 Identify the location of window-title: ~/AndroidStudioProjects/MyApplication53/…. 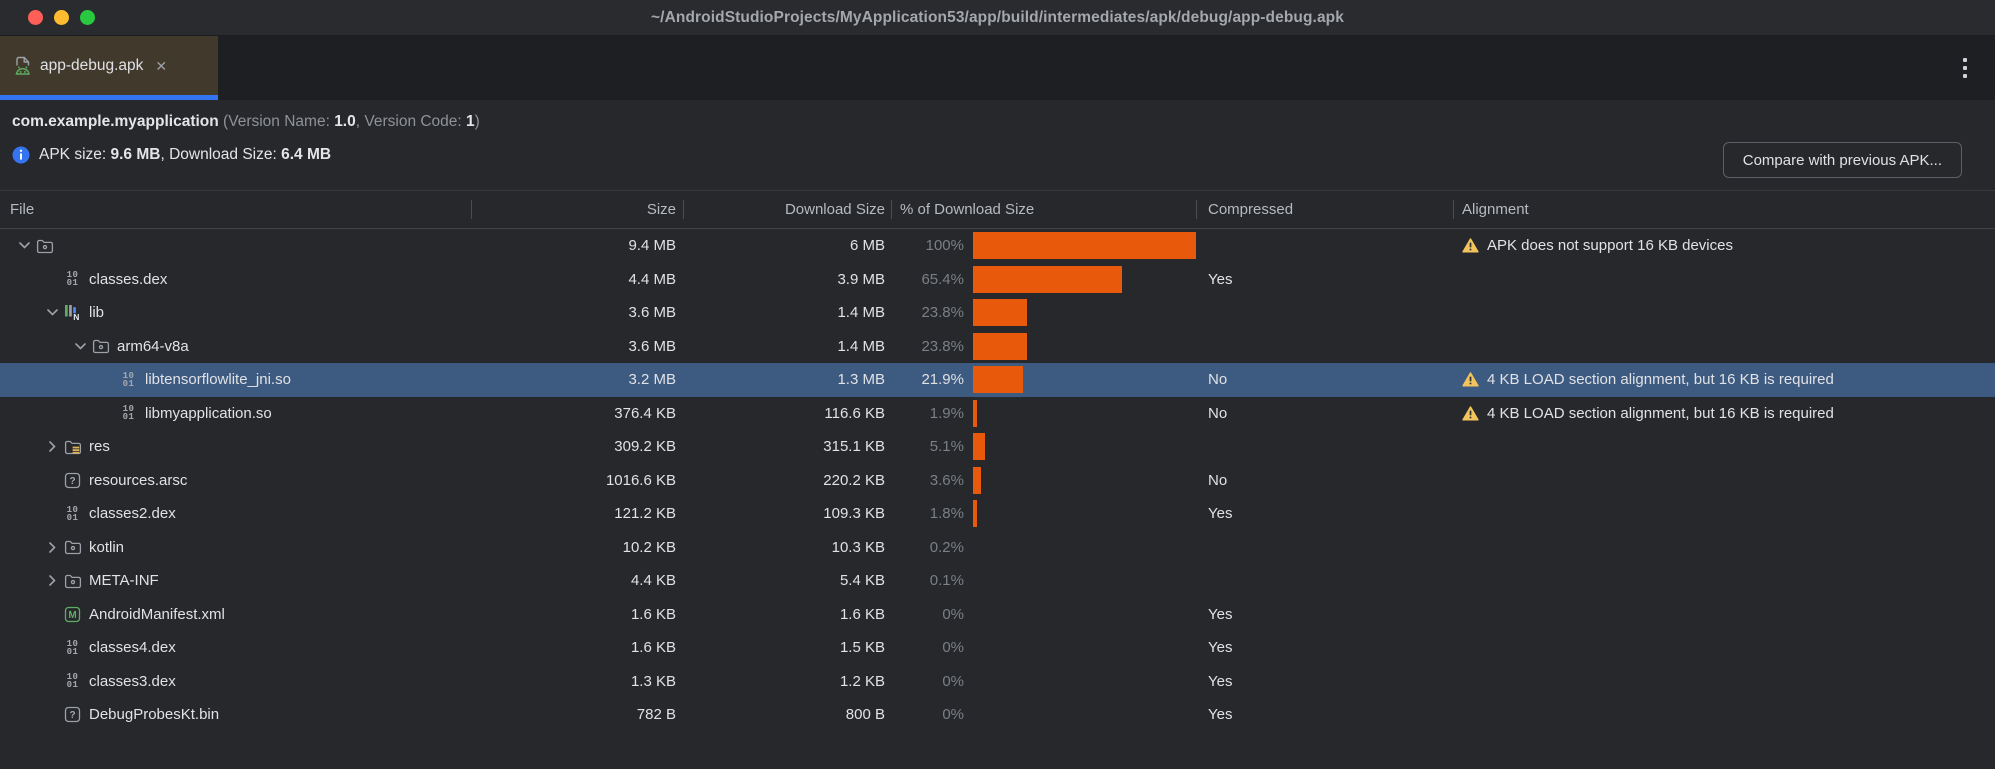
(997, 17).